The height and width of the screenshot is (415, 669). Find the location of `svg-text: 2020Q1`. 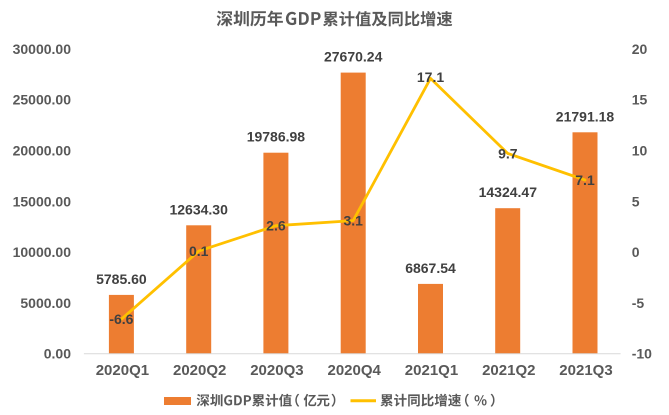

svg-text: 2020Q1 is located at coordinates (122, 370).